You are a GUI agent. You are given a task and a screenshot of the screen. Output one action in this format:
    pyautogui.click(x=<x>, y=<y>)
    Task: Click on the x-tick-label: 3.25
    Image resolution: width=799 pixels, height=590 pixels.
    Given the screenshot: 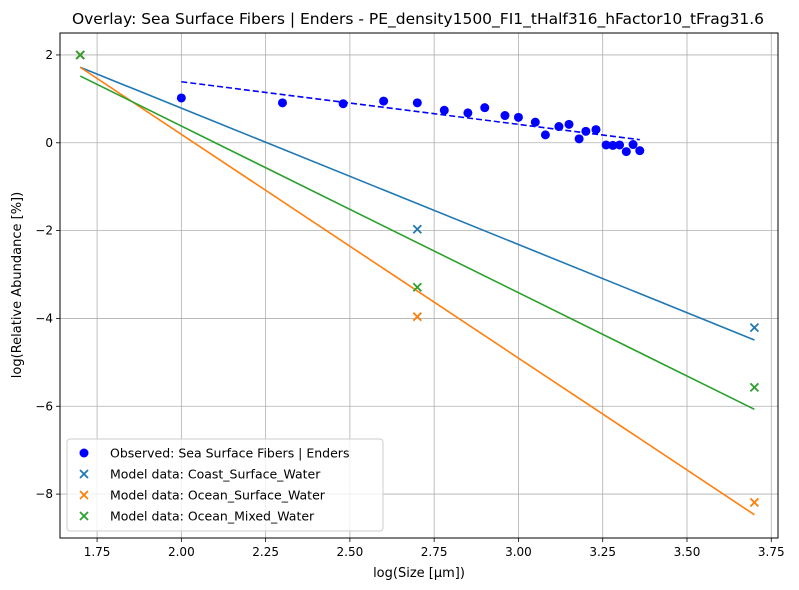 What is the action you would take?
    pyautogui.click(x=602, y=552)
    